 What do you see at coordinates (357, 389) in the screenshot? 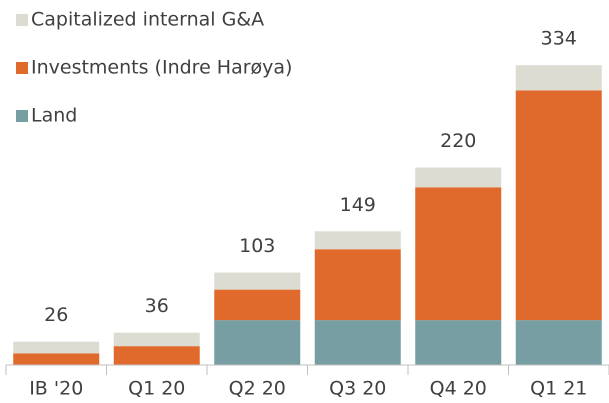
I see `x-tick-label: Q3 20` at bounding box center [357, 389].